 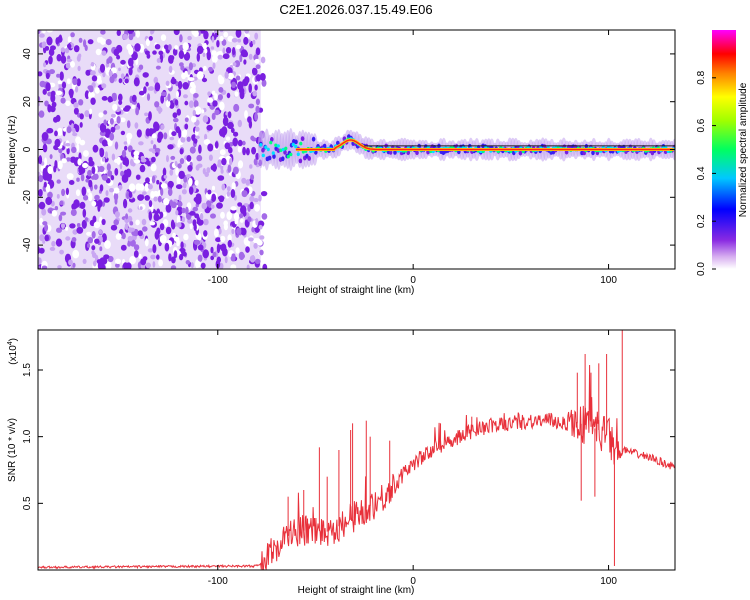 I want to click on colorbar-tick-label: 0.0, so click(x=701, y=269).